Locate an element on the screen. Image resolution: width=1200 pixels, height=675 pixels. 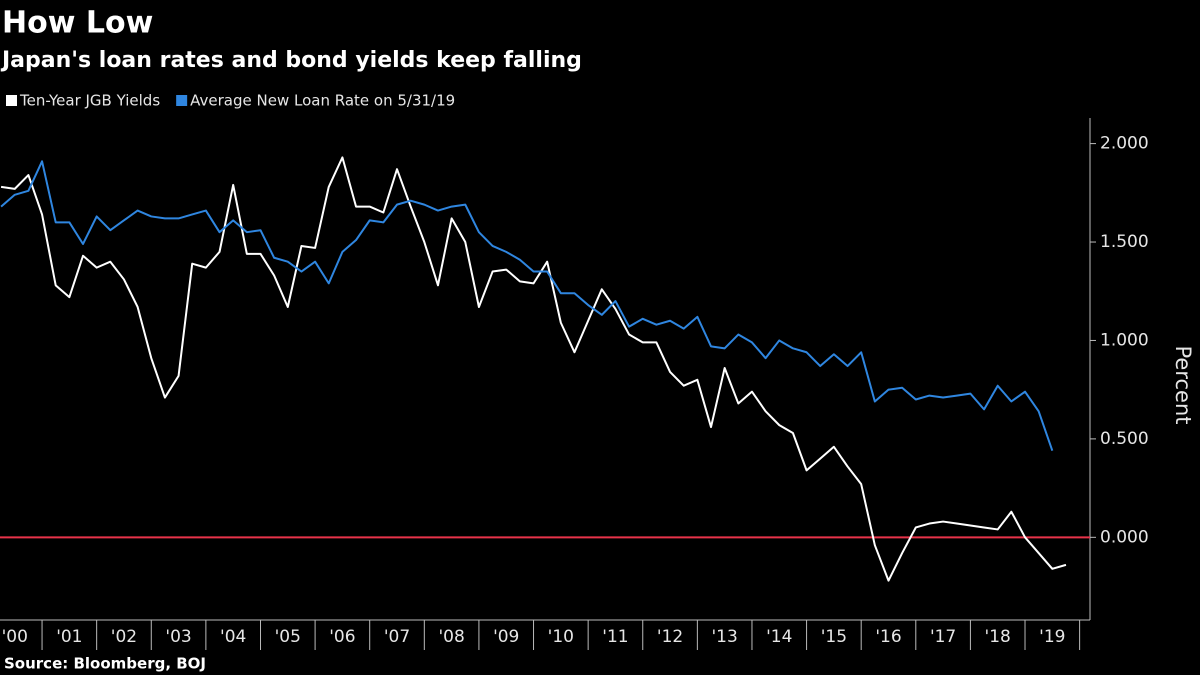
x-tick-label: '18 is located at coordinates (998, 637).